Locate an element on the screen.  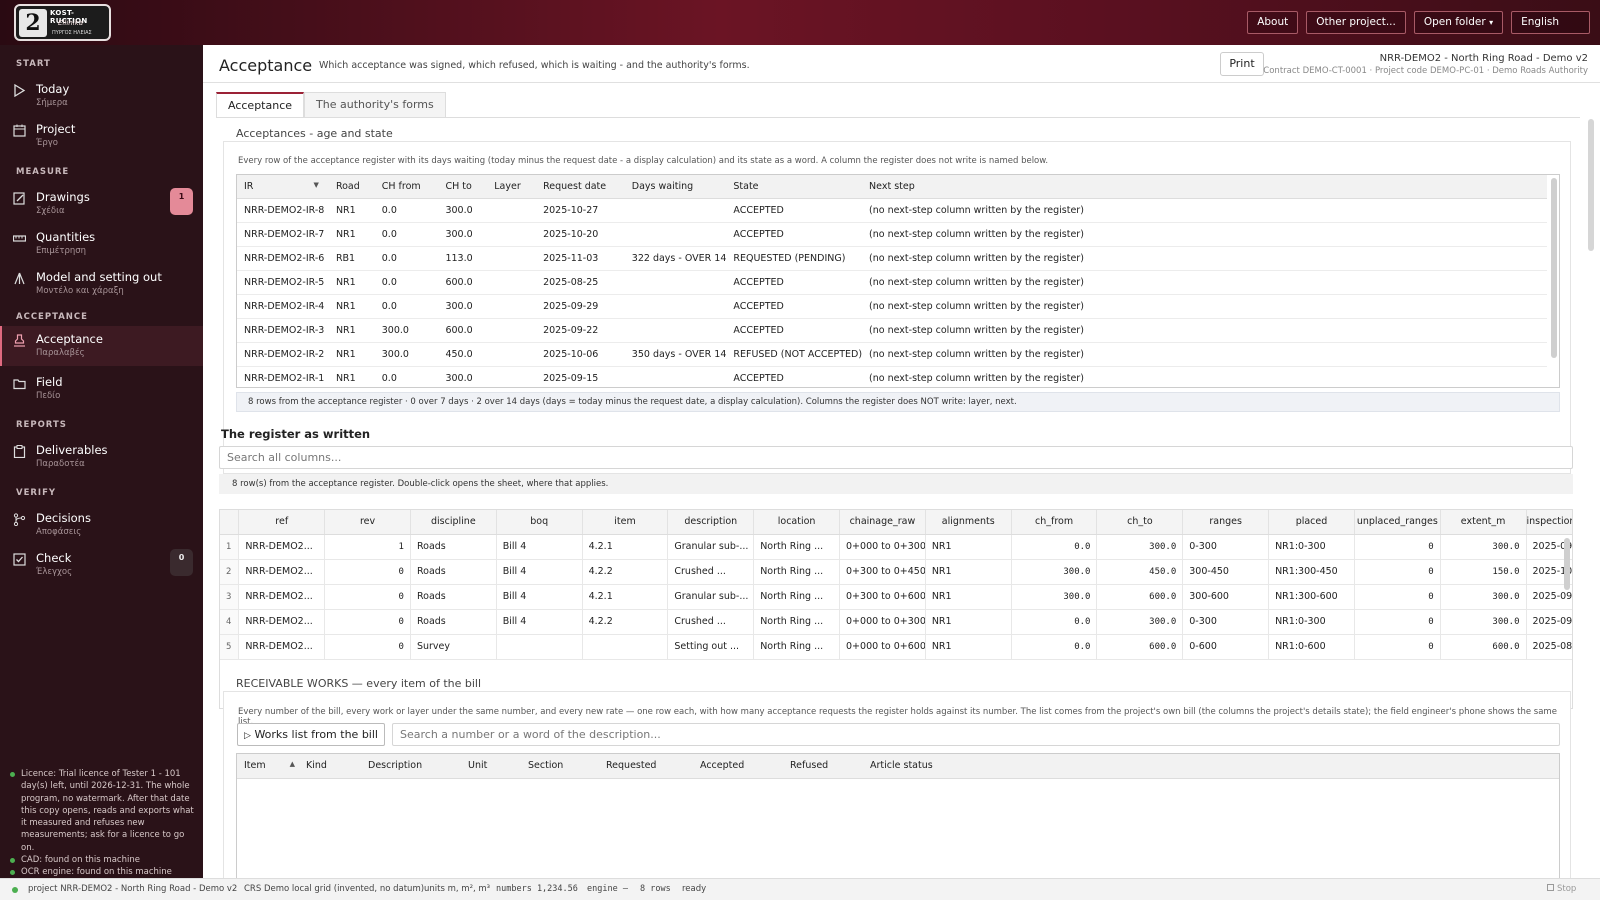
column-header: location is located at coordinates (797, 522).